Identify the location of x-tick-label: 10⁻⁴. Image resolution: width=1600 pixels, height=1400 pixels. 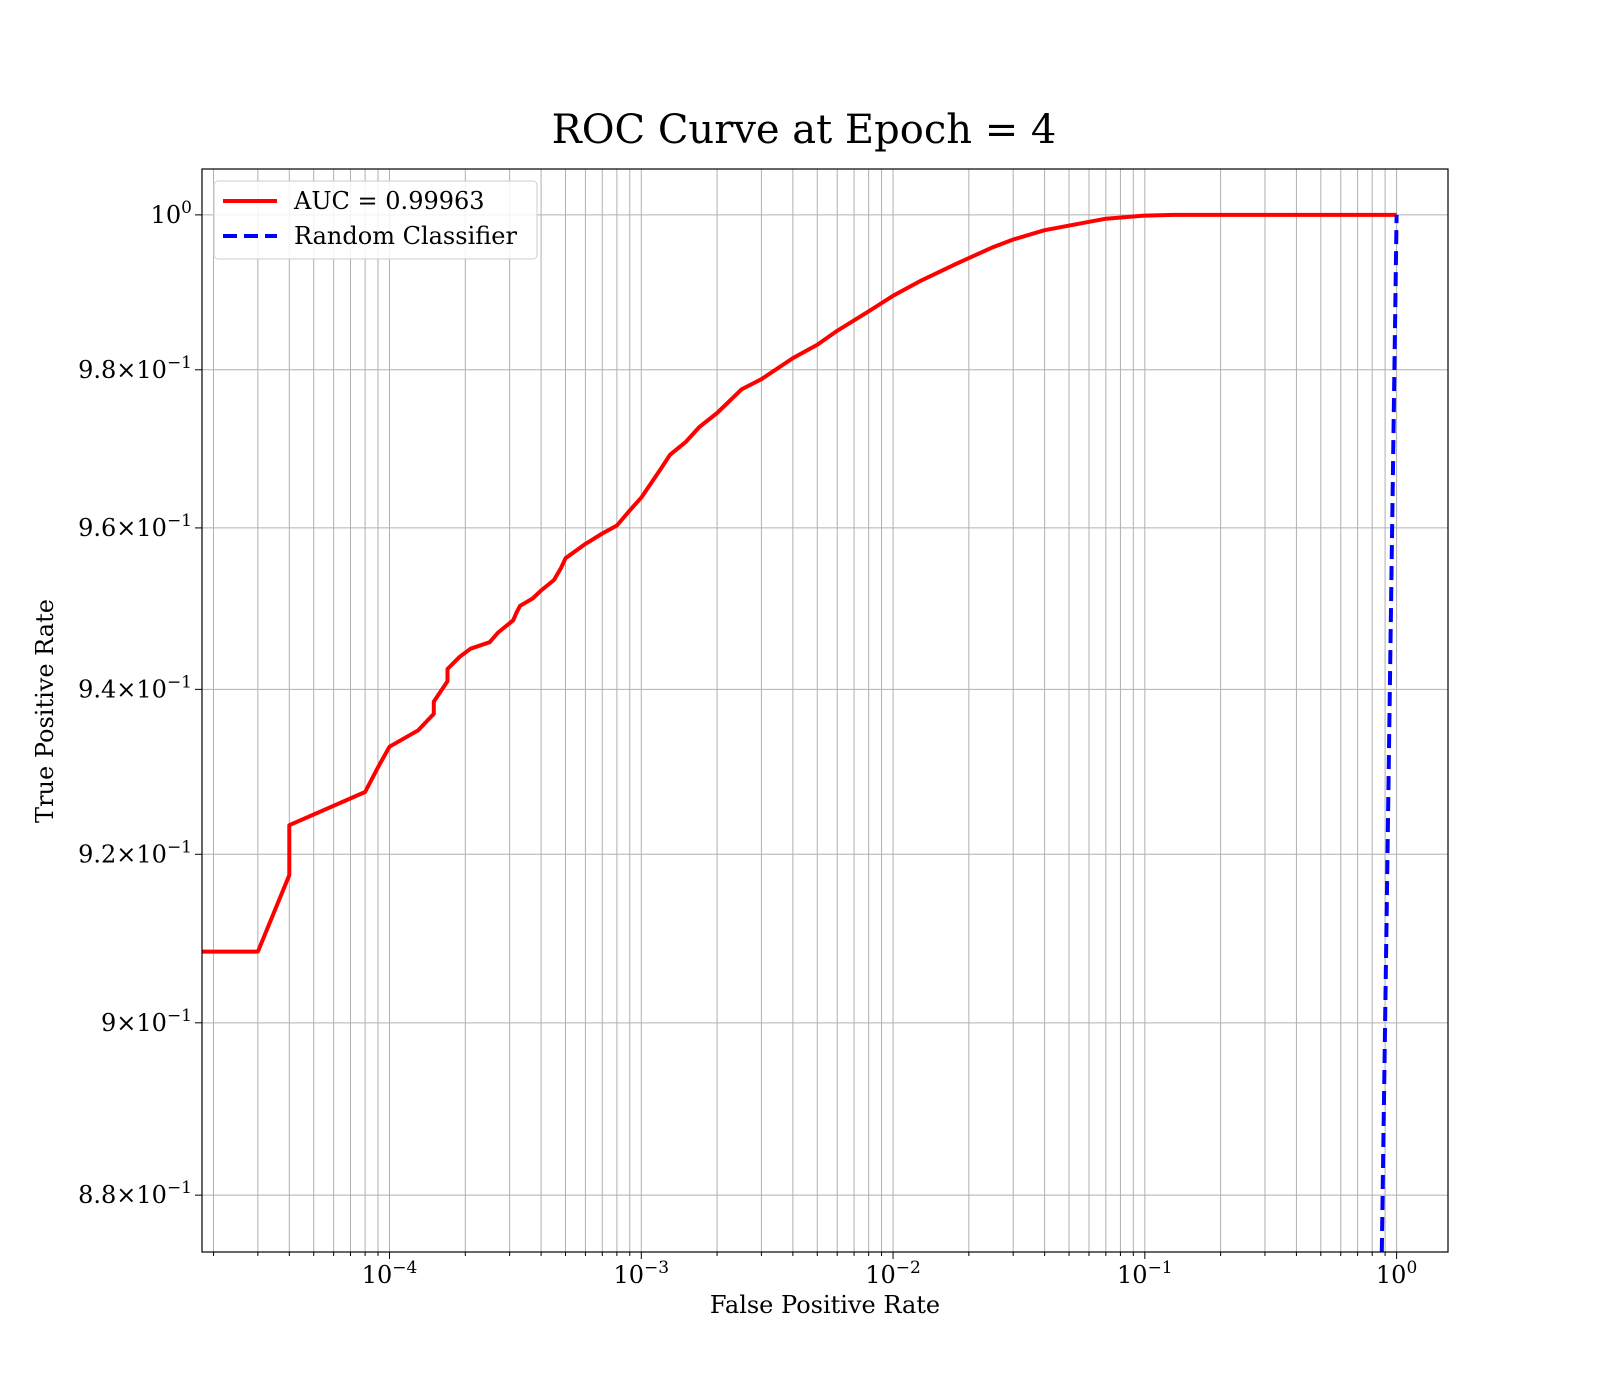
(390, 1273).